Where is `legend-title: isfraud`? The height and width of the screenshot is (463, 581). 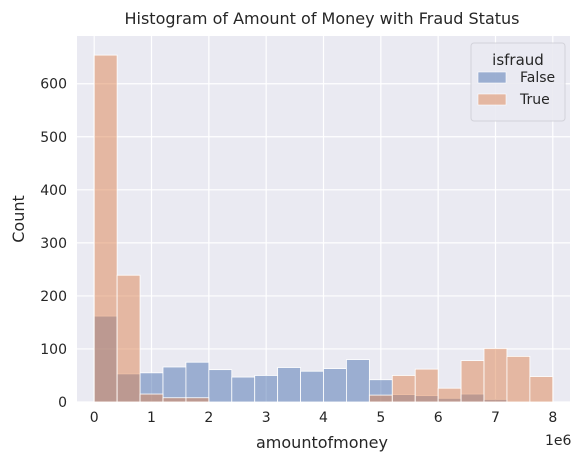 legend-title: isfraud is located at coordinates (518, 60).